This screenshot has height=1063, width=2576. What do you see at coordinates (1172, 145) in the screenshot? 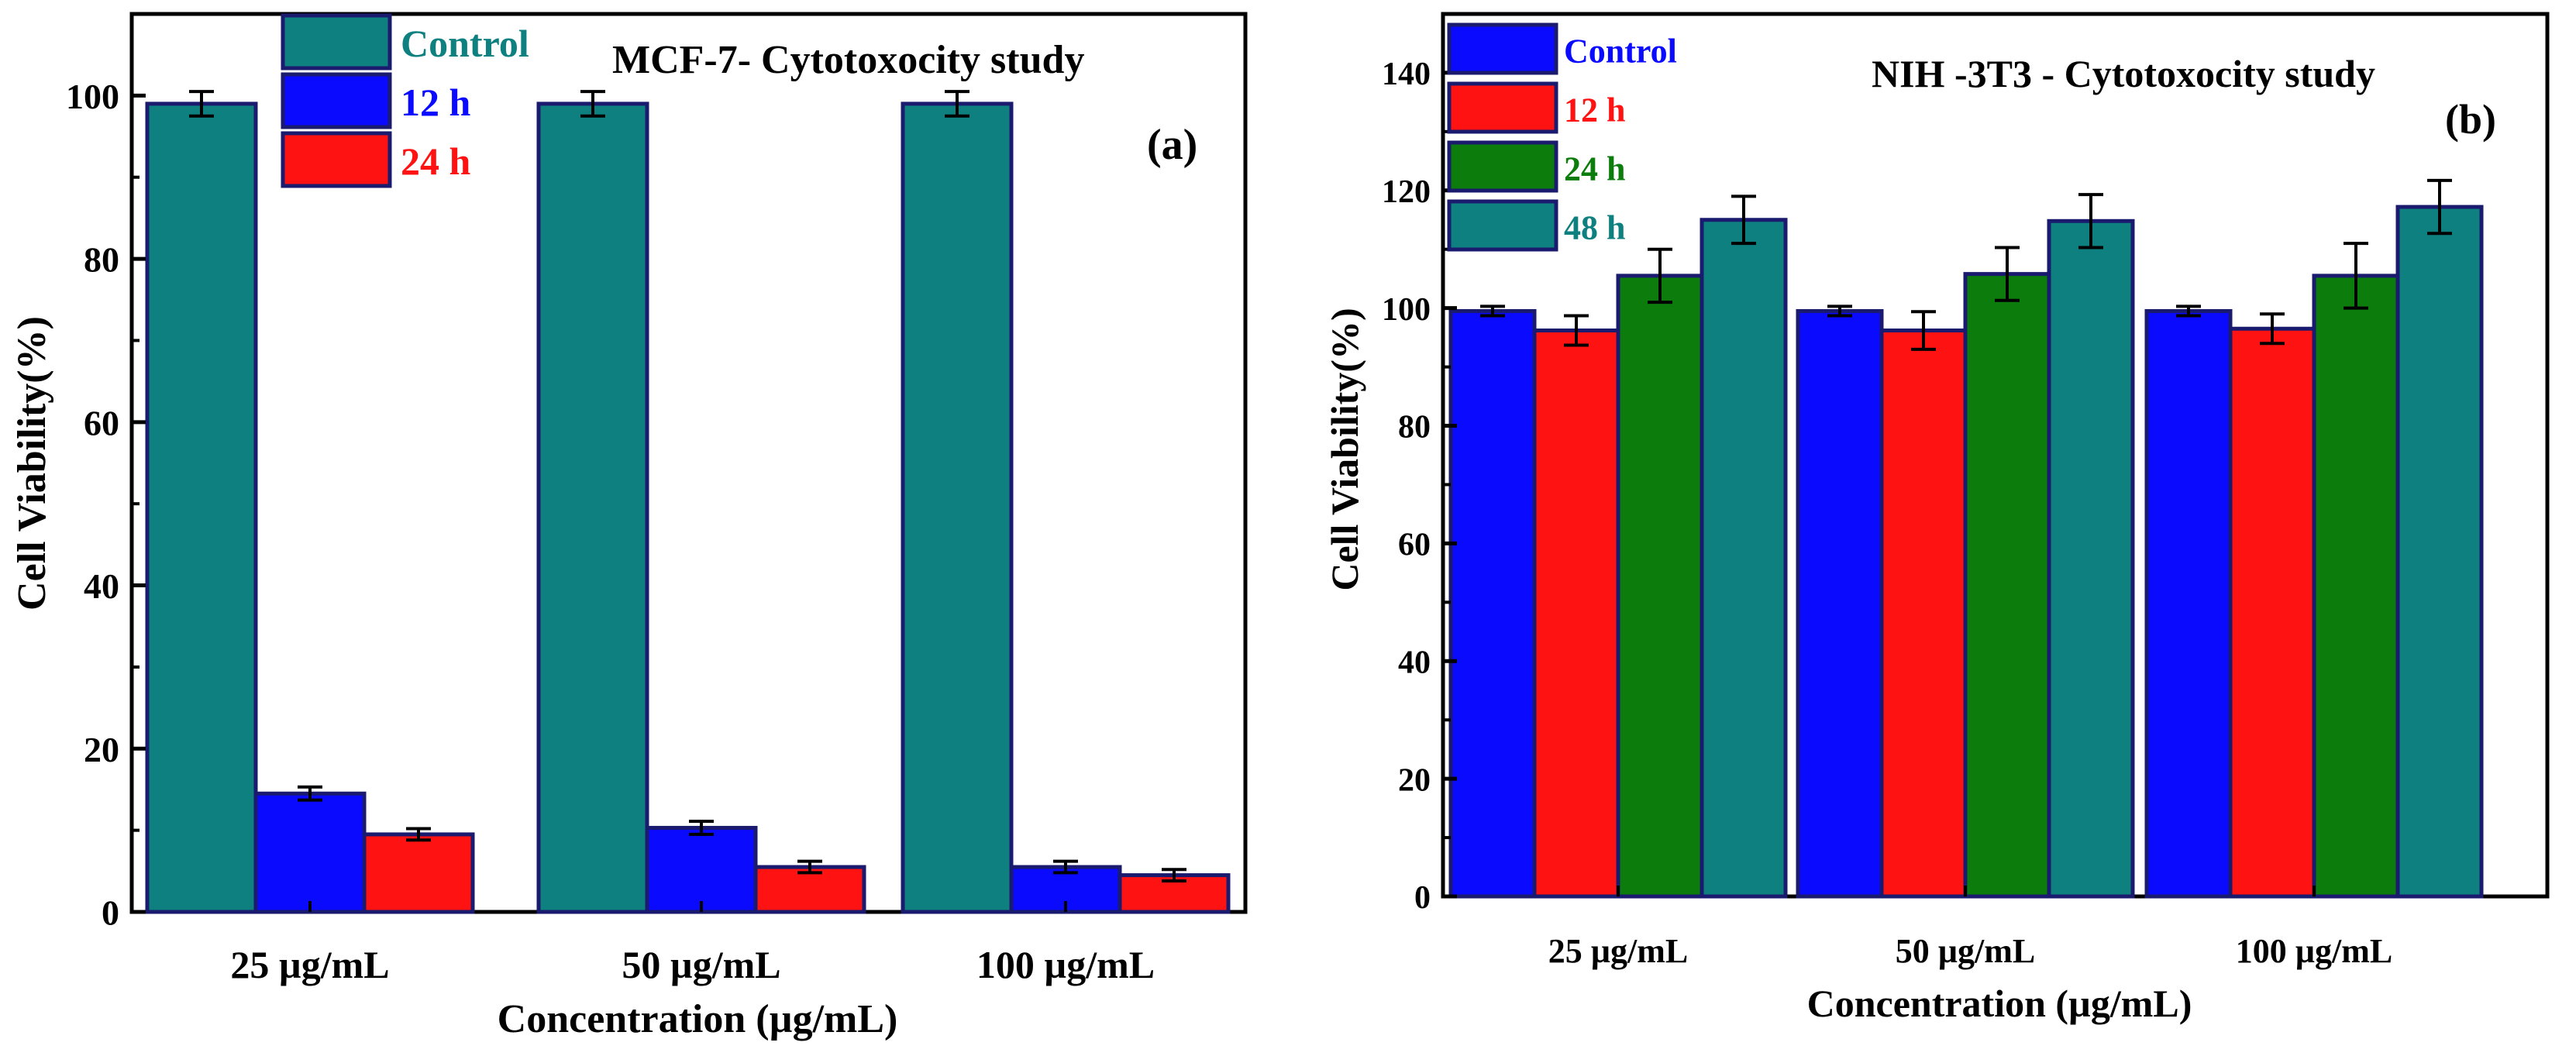
I see `panel-label: (a)` at bounding box center [1172, 145].